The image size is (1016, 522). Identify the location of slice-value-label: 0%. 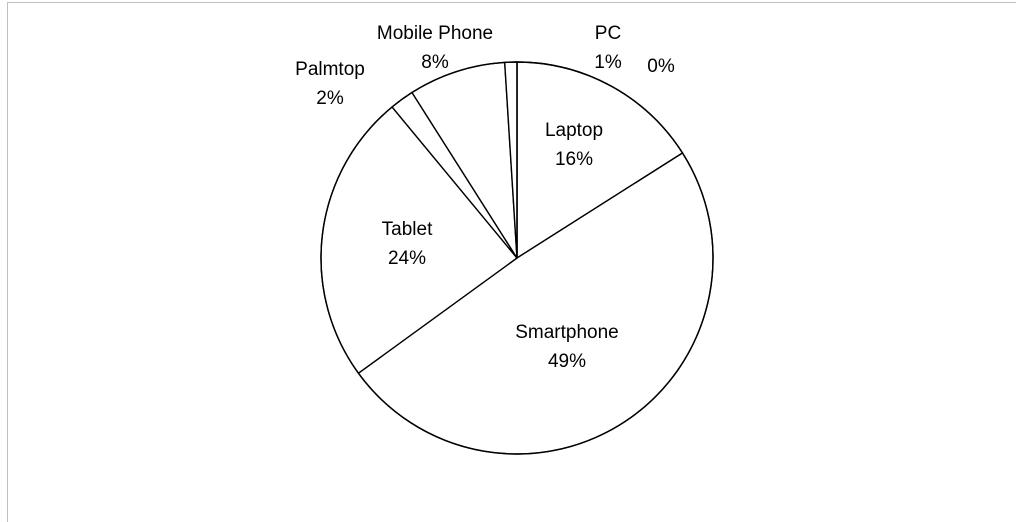
(661, 66).